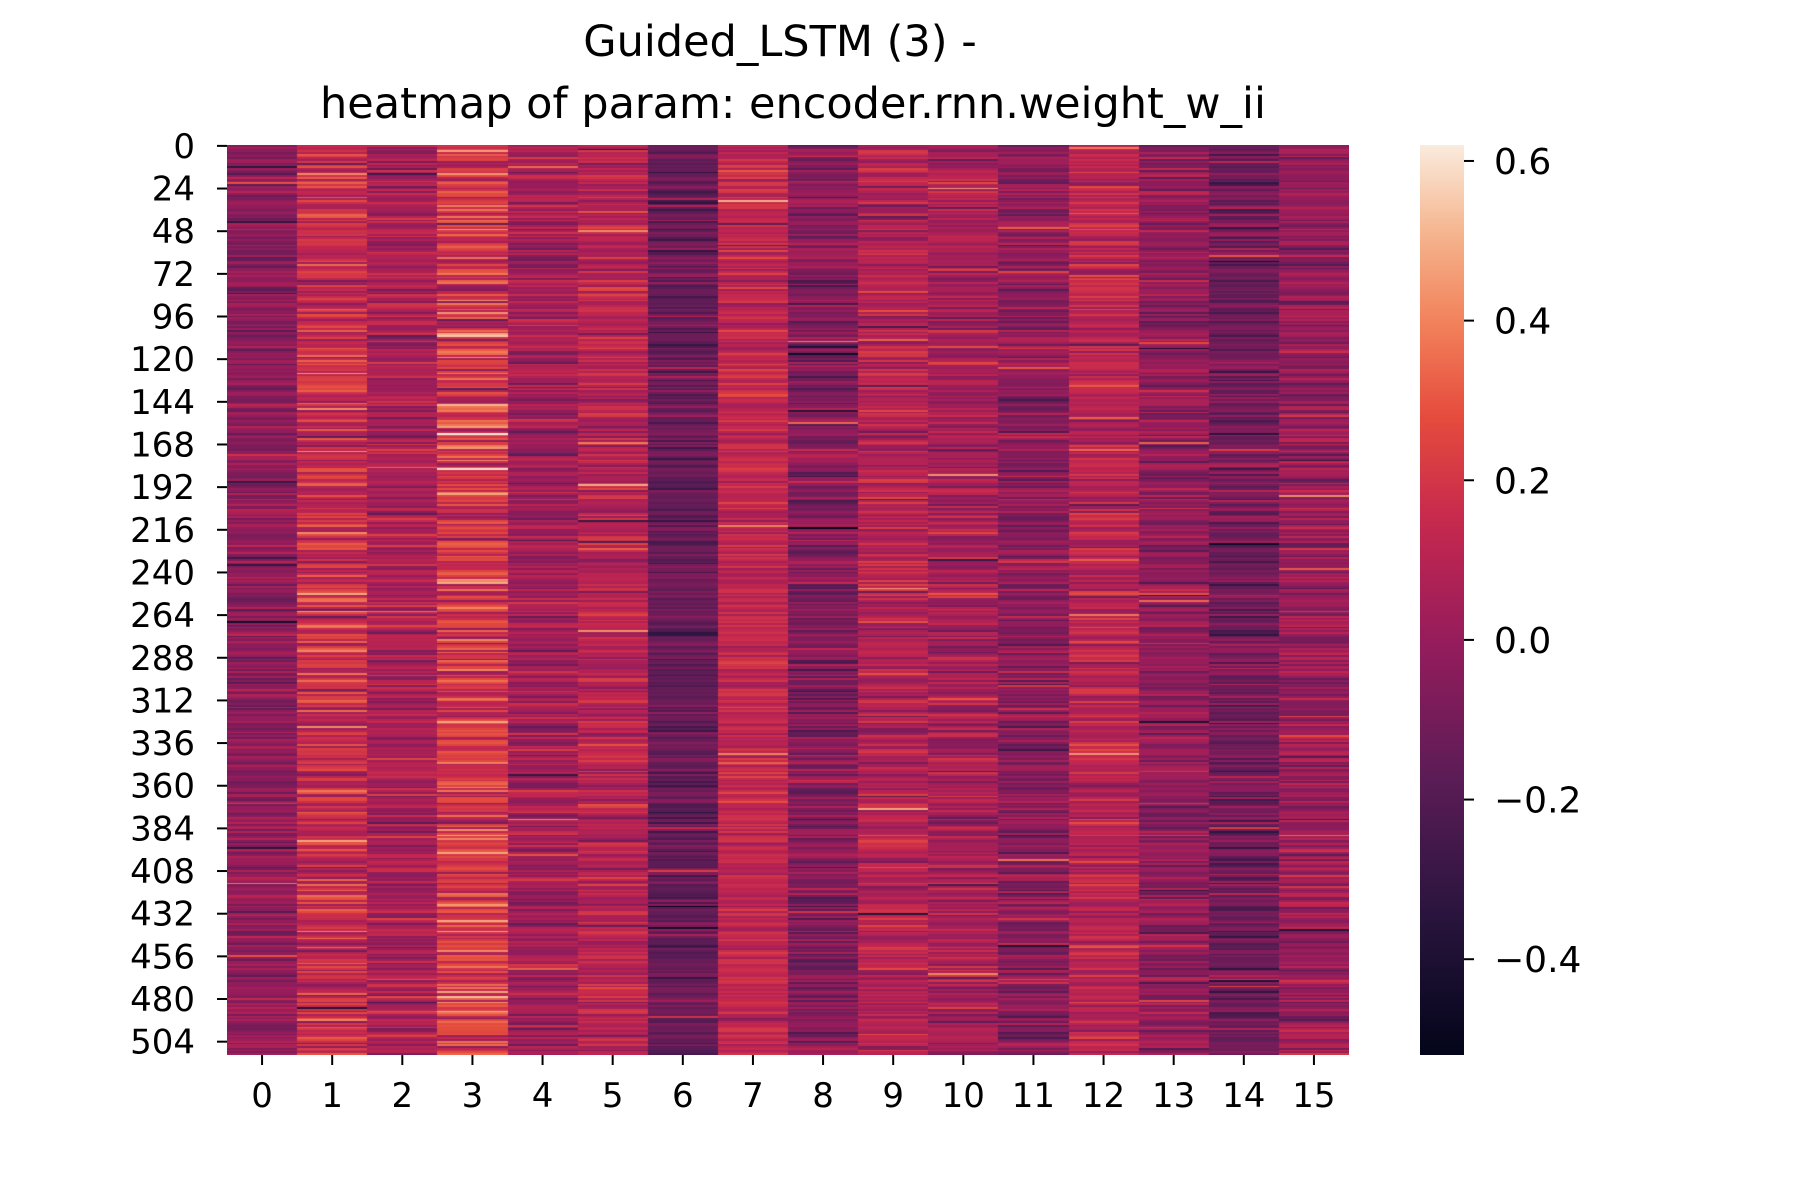 This screenshot has height=1200, width=1800. Describe the element at coordinates (162, 1043) in the screenshot. I see `y-tick-label: 504` at that location.